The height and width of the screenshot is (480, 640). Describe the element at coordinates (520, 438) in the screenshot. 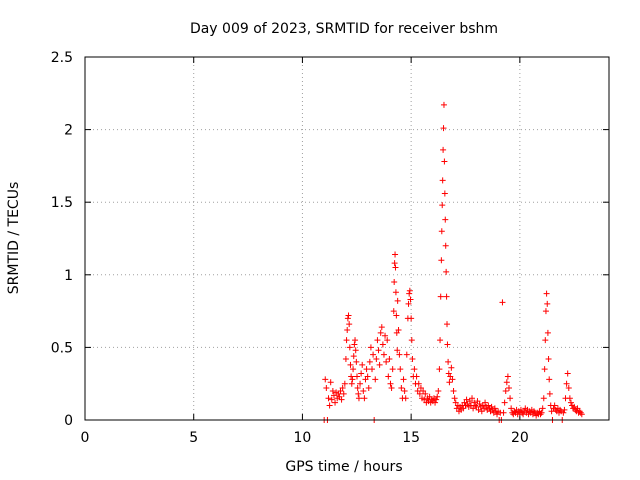

I see `x-tick-label: 20` at that location.